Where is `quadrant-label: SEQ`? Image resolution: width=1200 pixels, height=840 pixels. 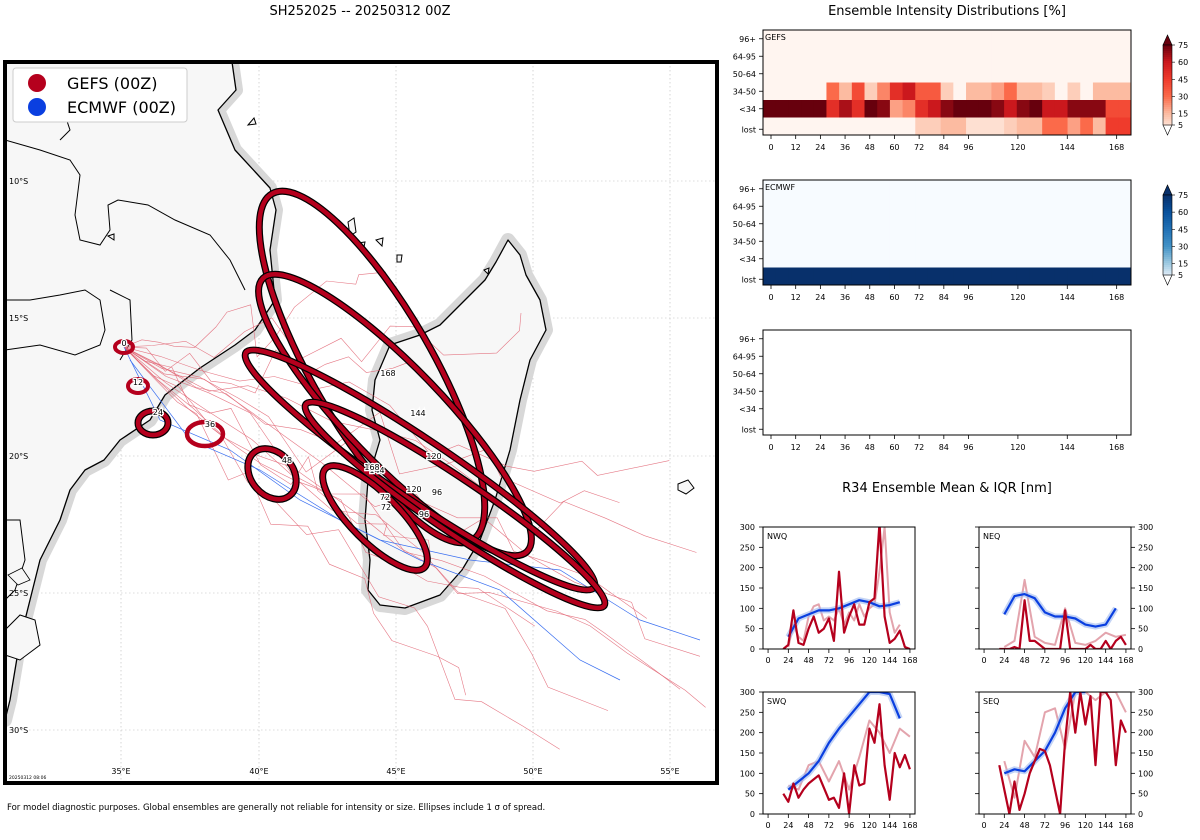
quadrant-label: SEQ is located at coordinates (991, 701).